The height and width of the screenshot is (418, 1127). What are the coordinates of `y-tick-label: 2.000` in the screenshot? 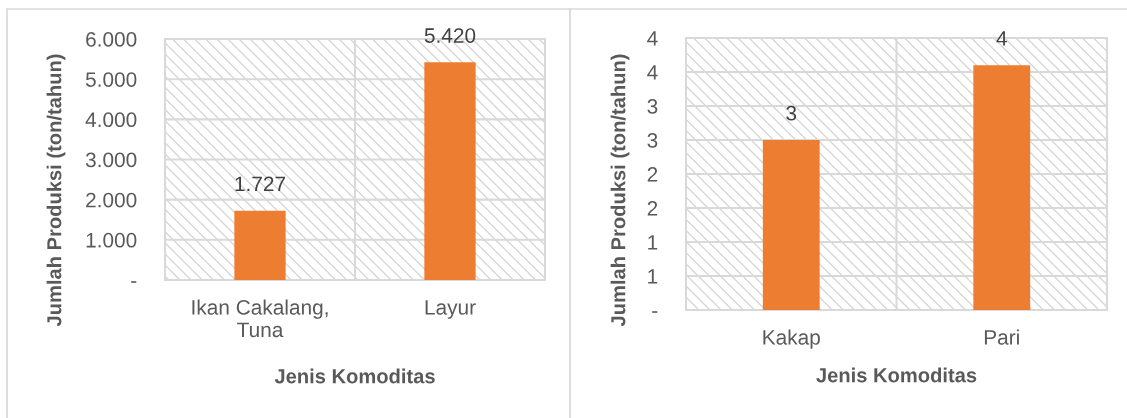 It's located at (111, 200).